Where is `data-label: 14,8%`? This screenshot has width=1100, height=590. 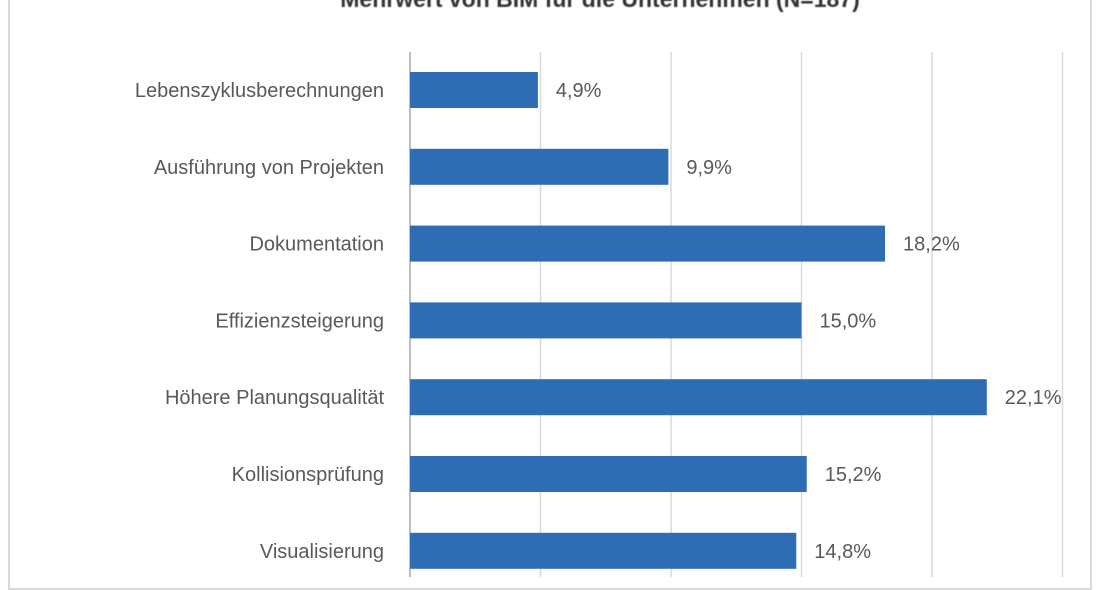 data-label: 14,8% is located at coordinates (842, 552).